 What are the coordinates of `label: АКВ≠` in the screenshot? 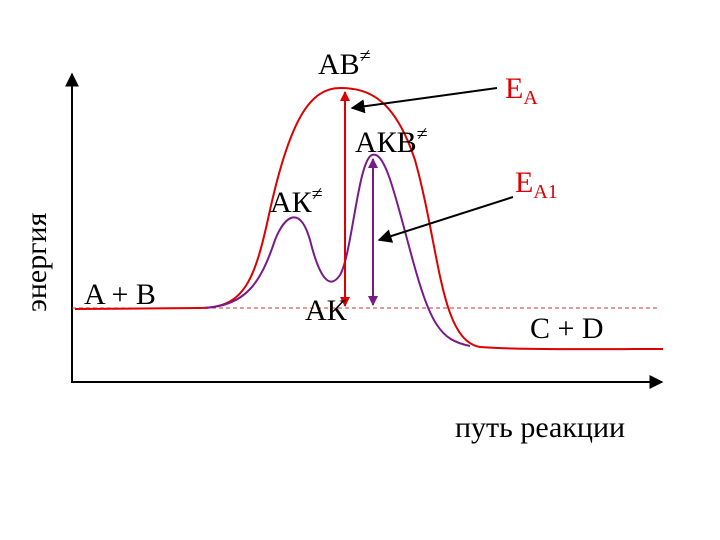 It's located at (391, 141).